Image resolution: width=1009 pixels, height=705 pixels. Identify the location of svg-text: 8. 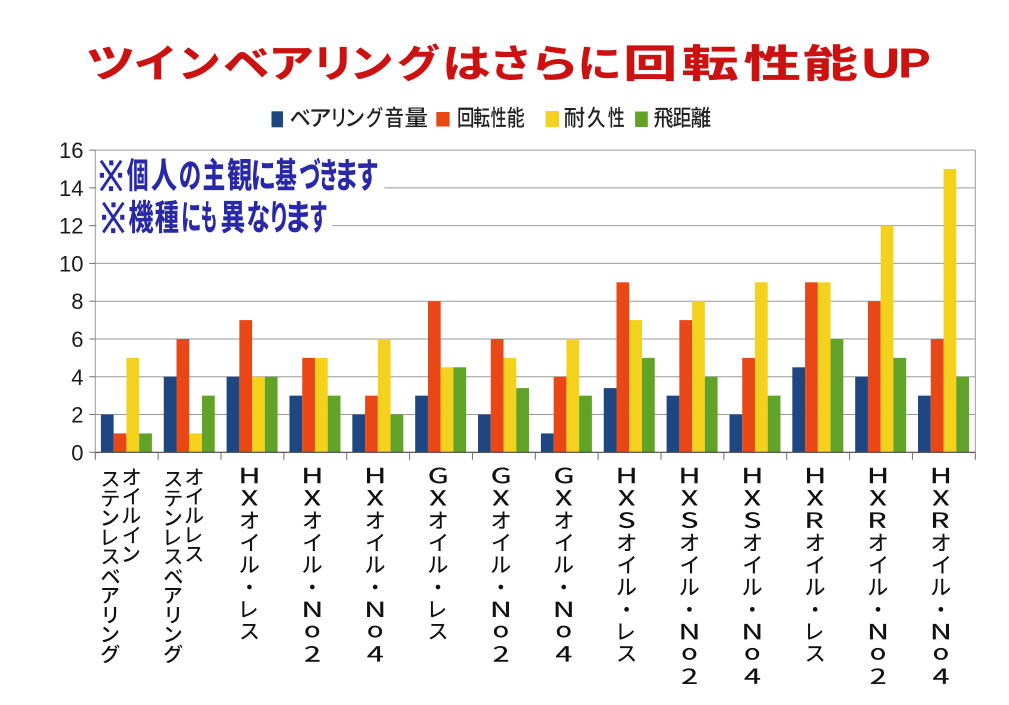
(77, 301).